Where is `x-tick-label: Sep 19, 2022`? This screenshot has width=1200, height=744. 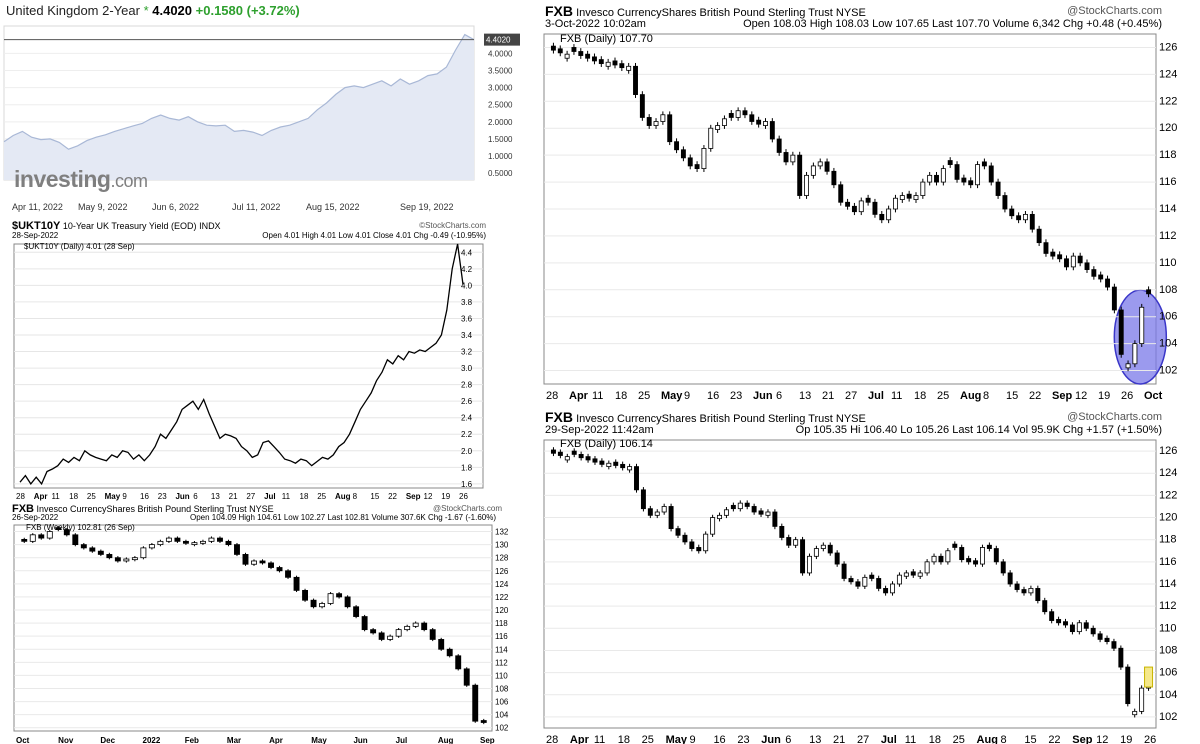 x-tick-label: Sep 19, 2022 is located at coordinates (427, 207).